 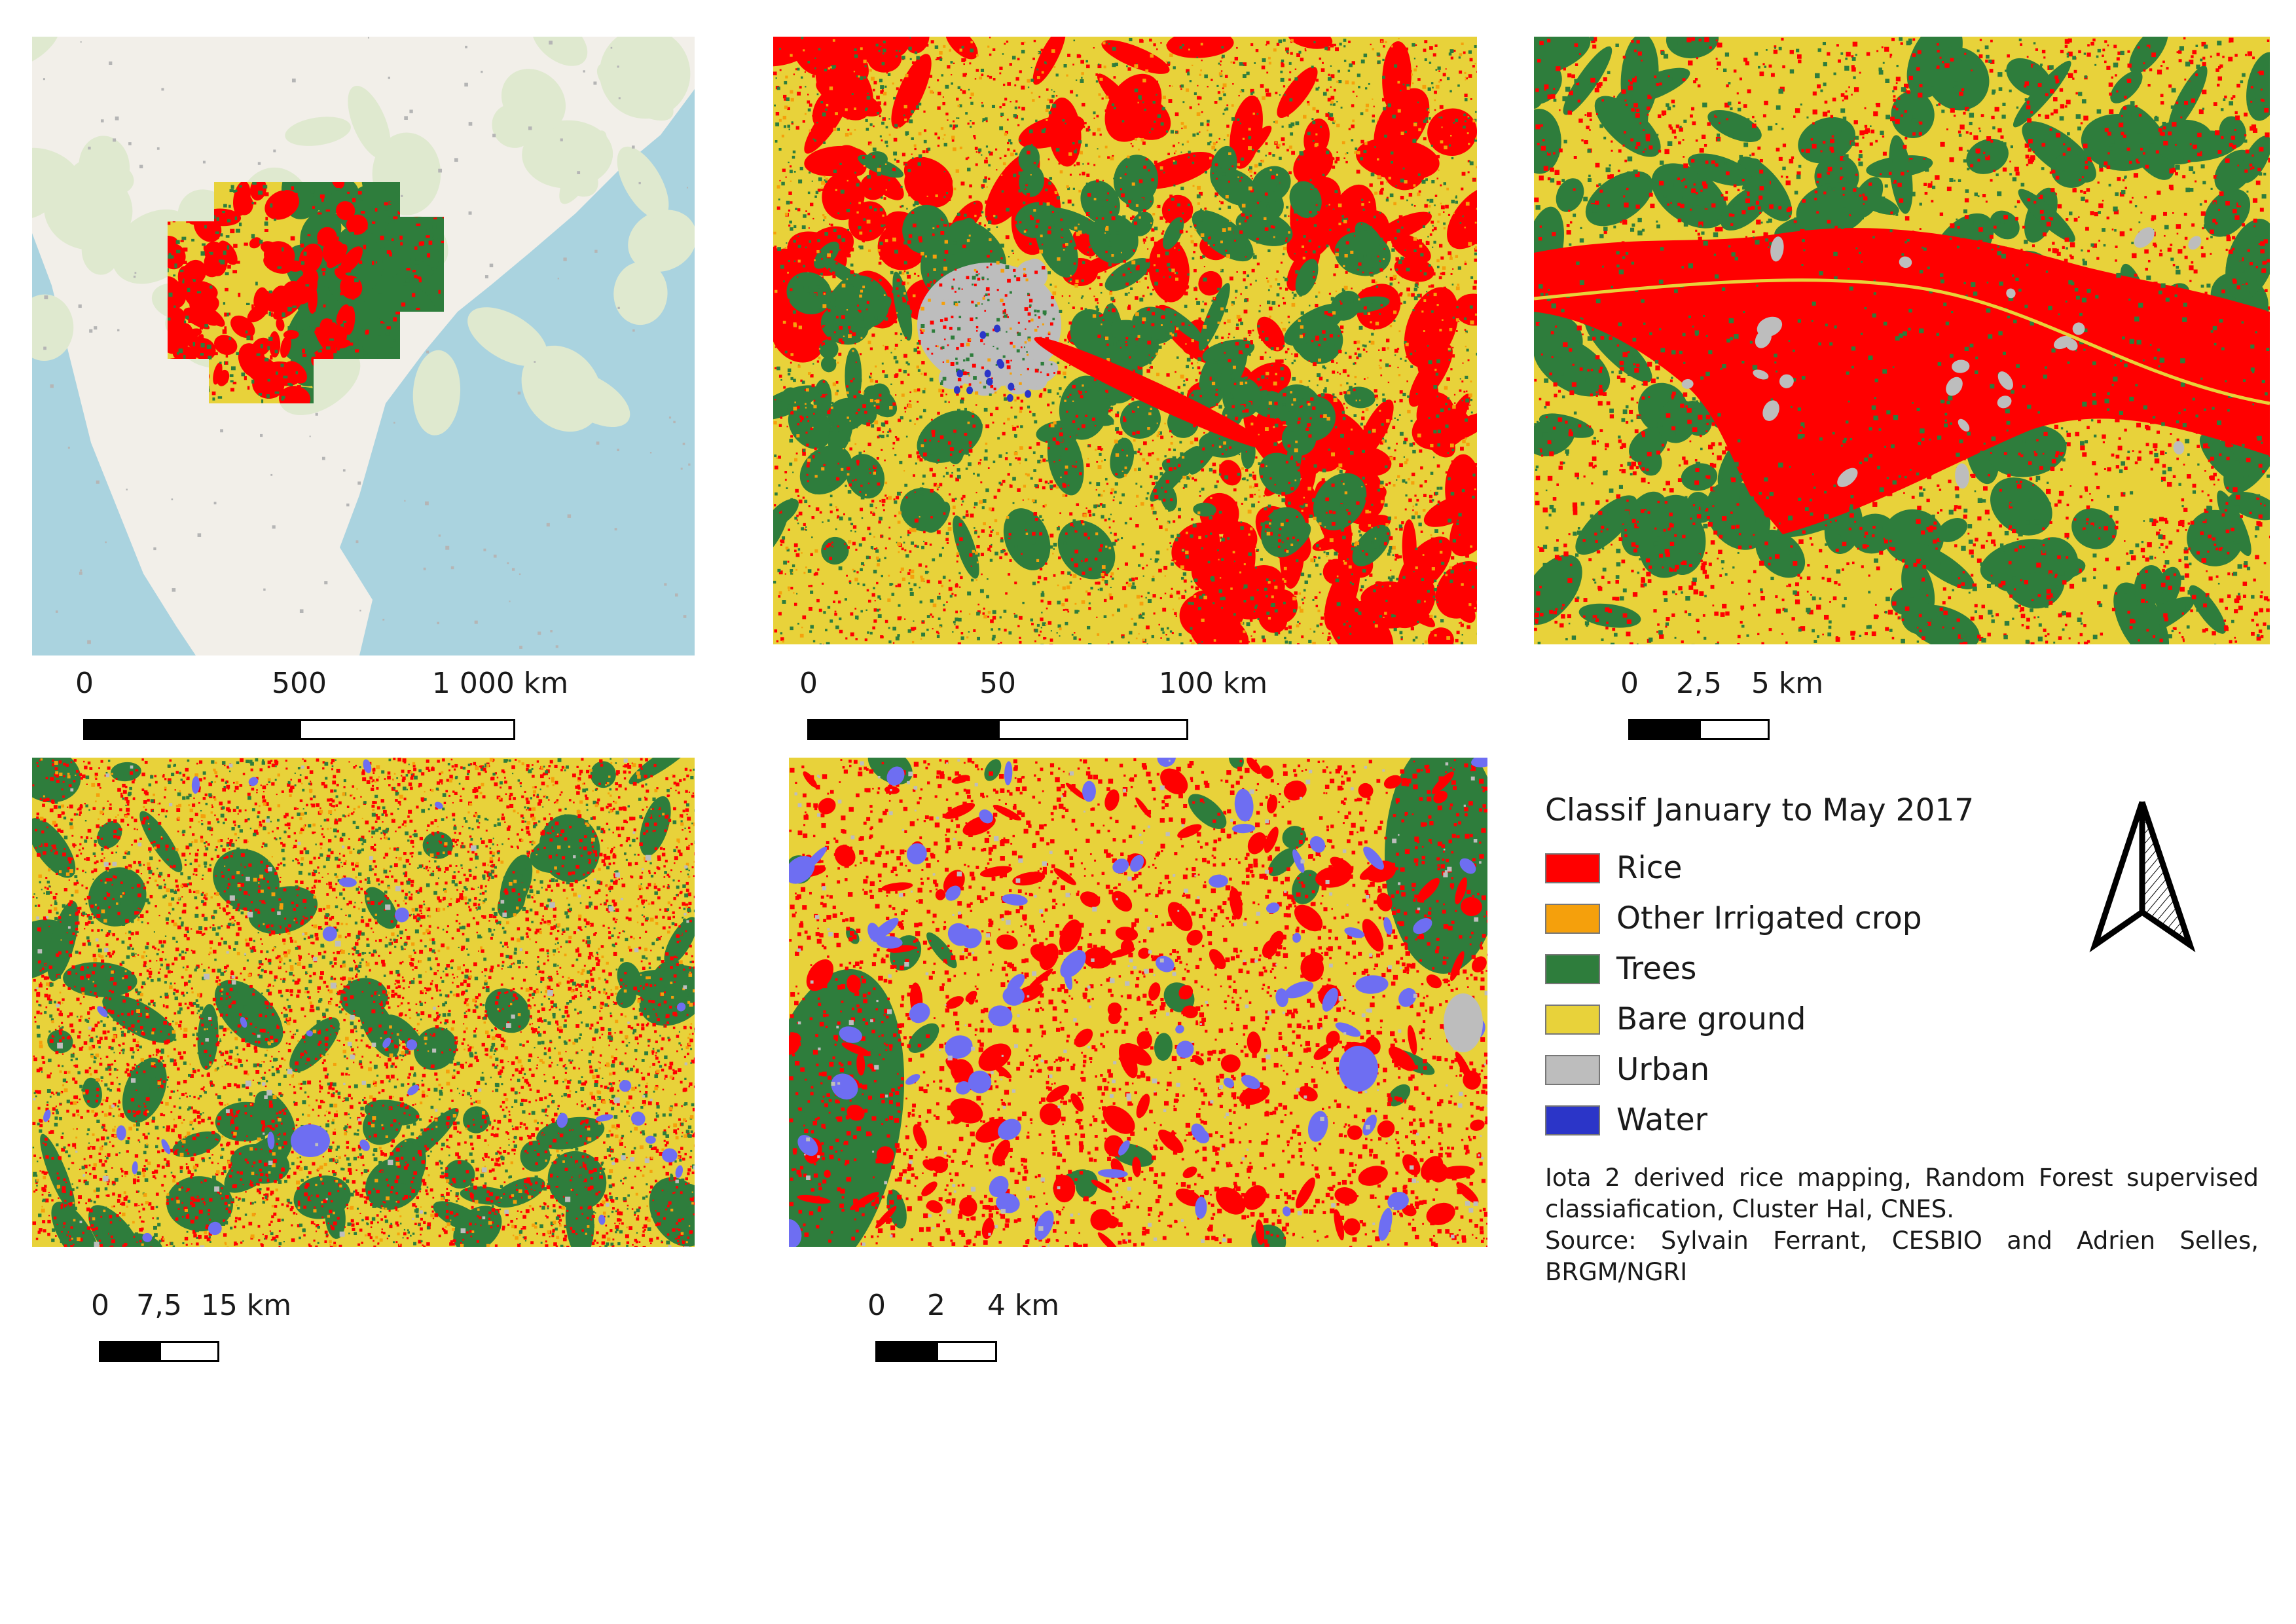 What do you see at coordinates (997, 683) in the screenshot?
I see `scale-label-mid: 50` at bounding box center [997, 683].